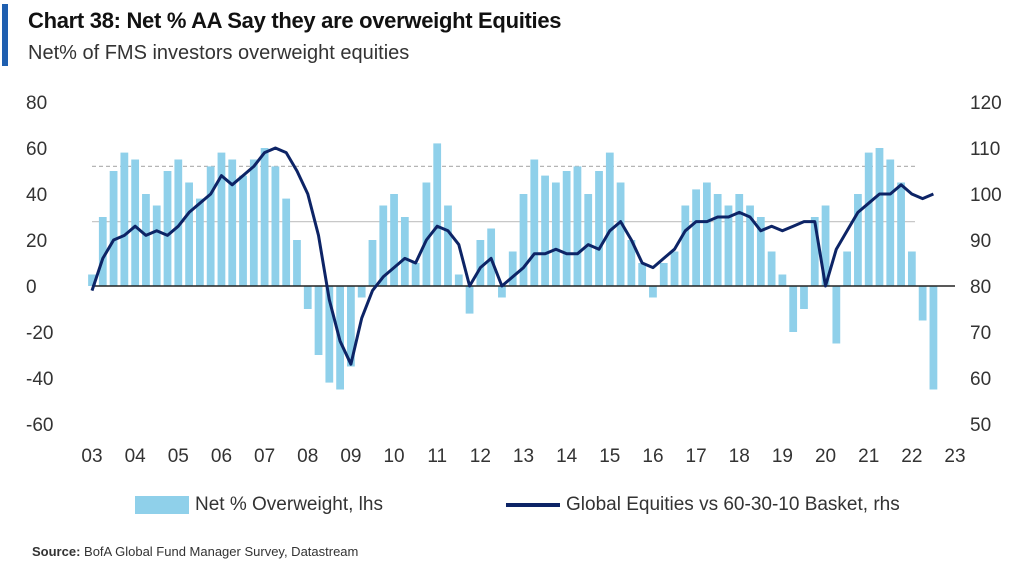 This screenshot has width=1024, height=570. Describe the element at coordinates (264, 456) in the screenshot. I see `x-tick-label: 07` at that location.